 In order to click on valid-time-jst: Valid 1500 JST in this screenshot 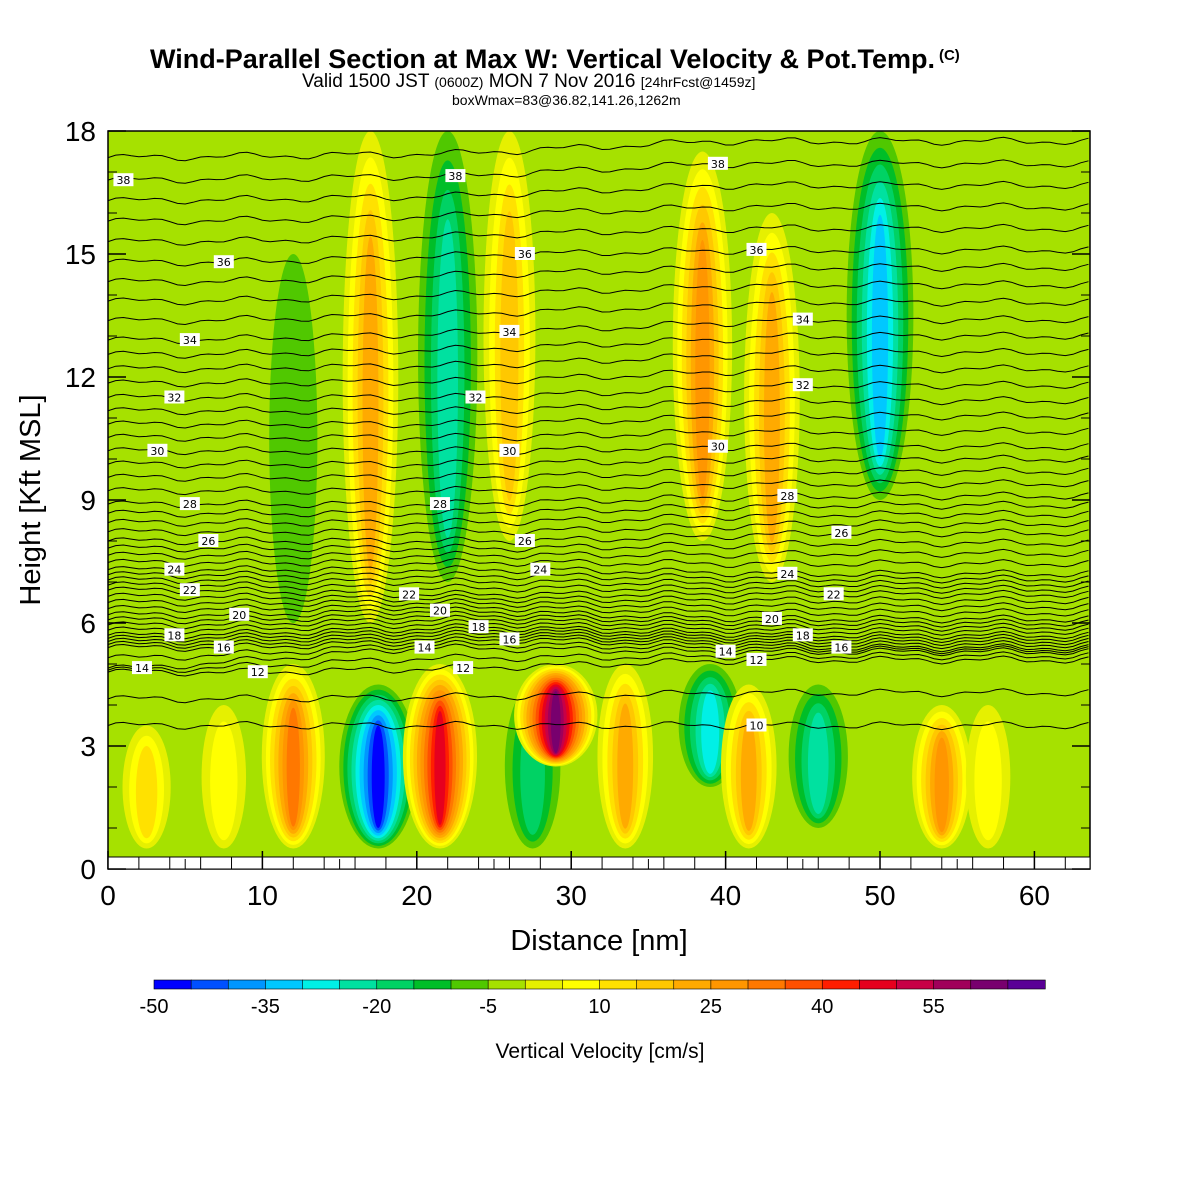, I will do `click(366, 81)`.